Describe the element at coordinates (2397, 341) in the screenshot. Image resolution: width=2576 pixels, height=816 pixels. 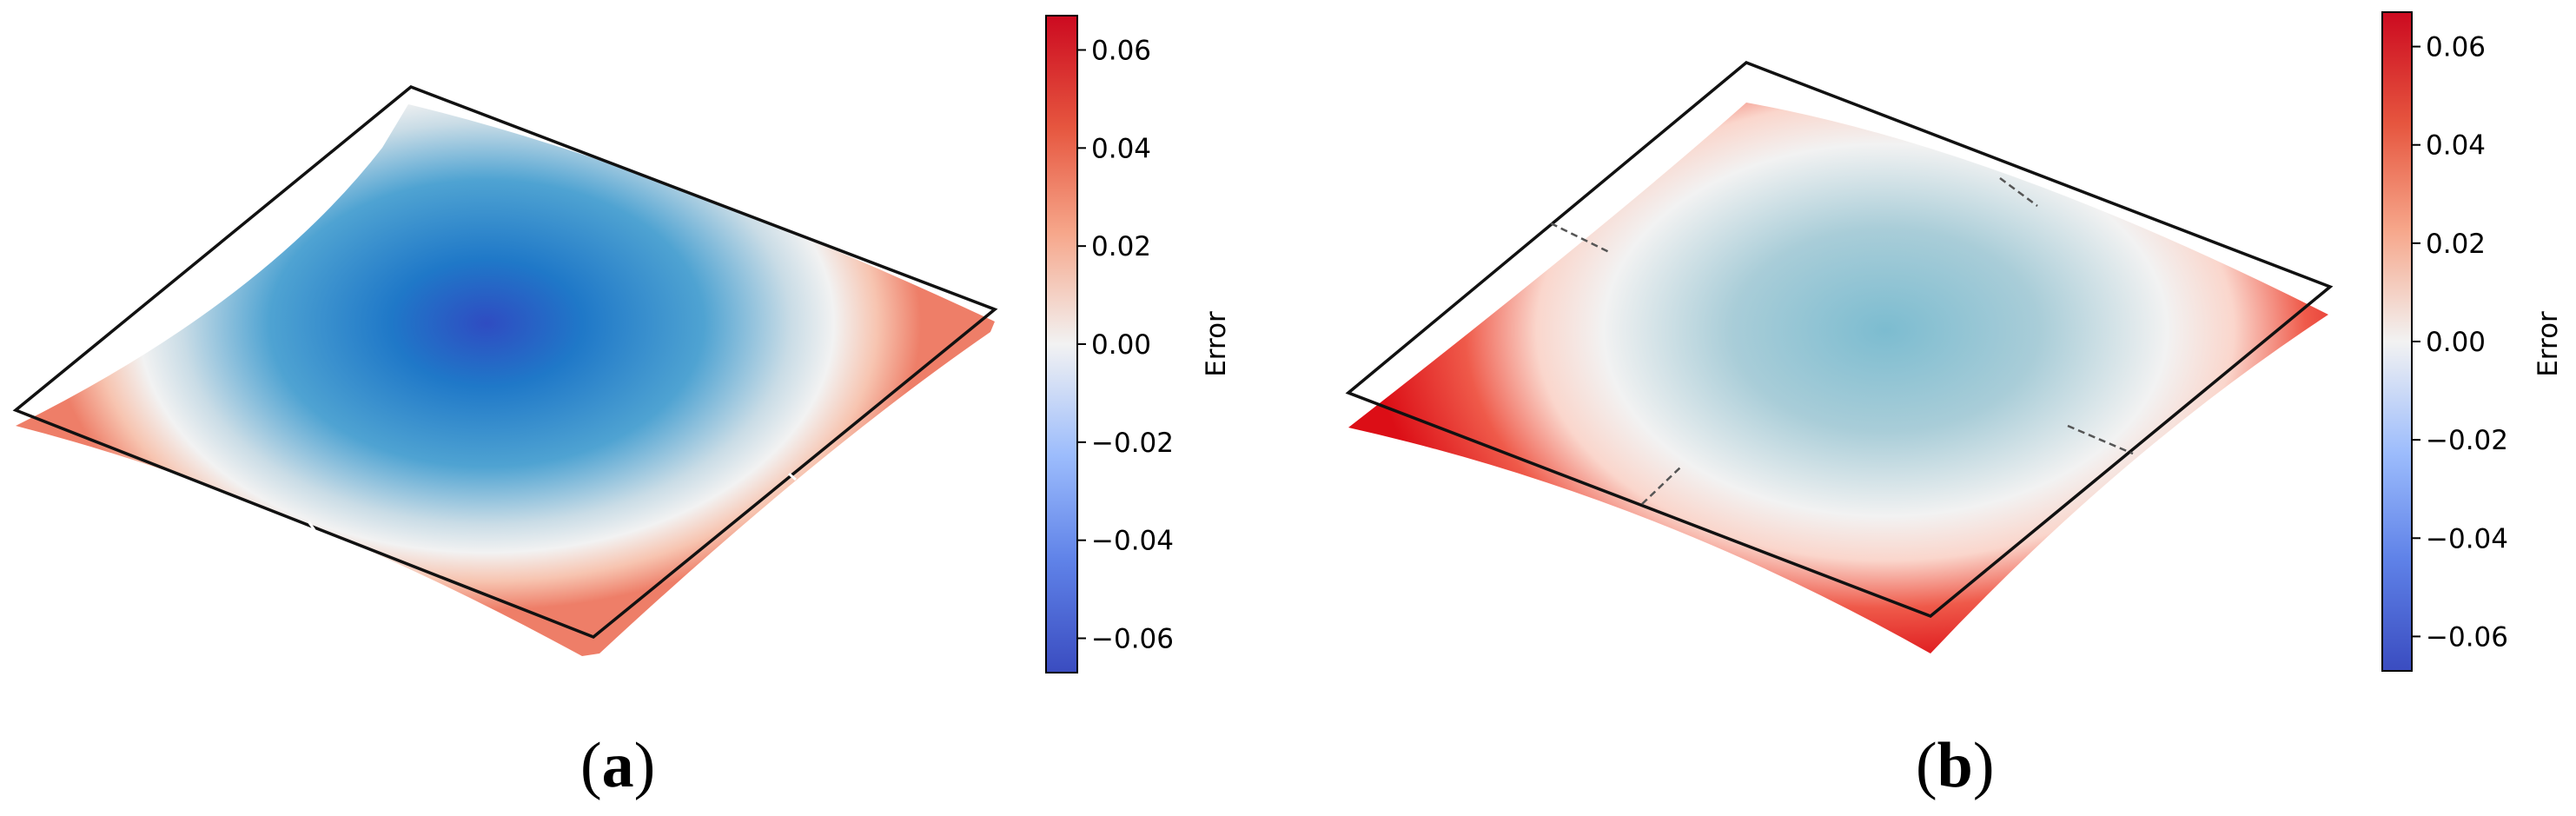
I see `colorbar-b-gradient` at that location.